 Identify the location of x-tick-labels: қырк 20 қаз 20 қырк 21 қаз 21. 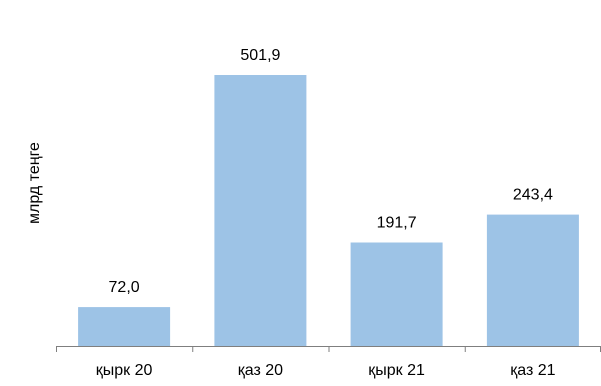
(326, 370).